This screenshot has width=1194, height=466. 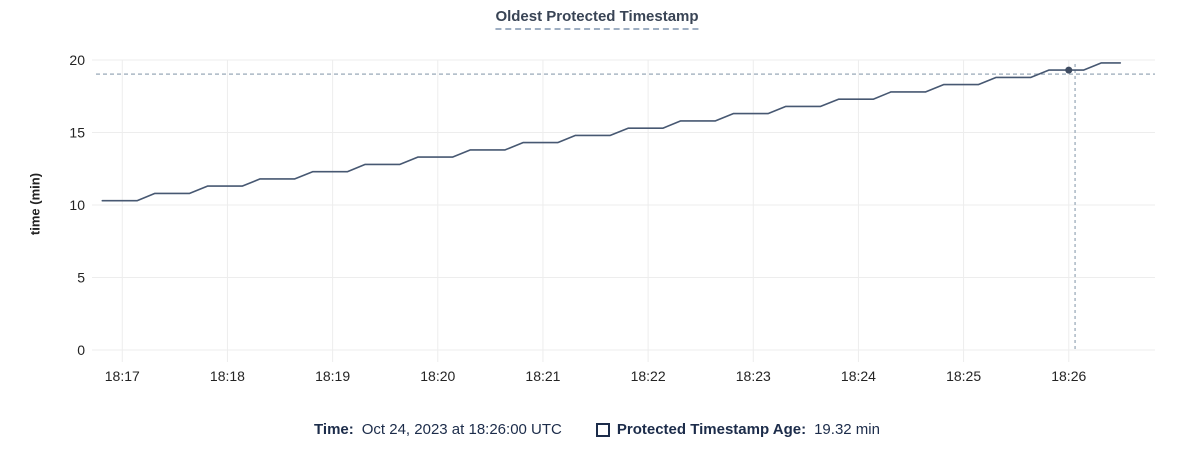 What do you see at coordinates (858, 376) in the screenshot?
I see `x-tick-label: 18:24` at bounding box center [858, 376].